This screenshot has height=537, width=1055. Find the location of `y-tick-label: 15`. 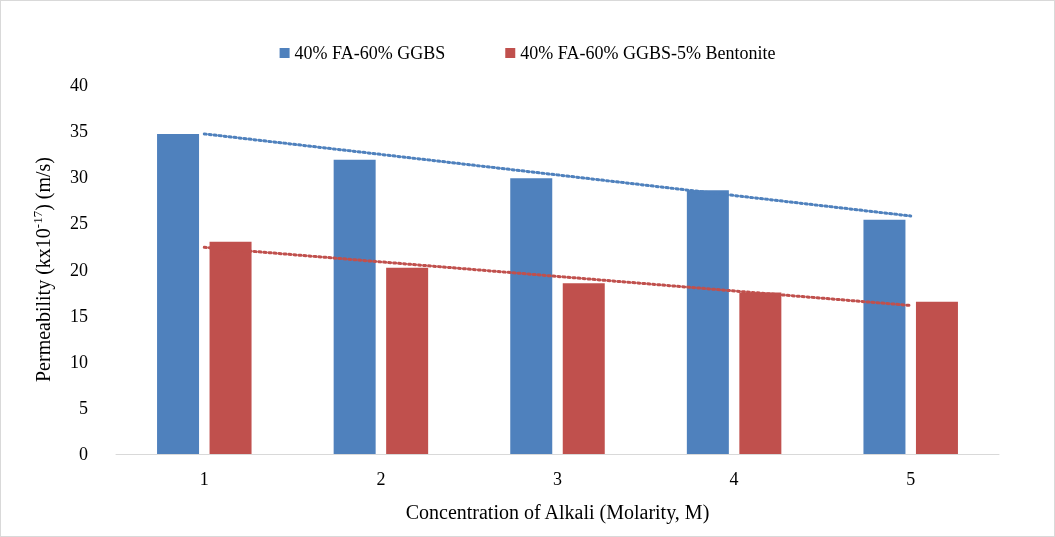

y-tick-label: 15 is located at coordinates (79, 315).